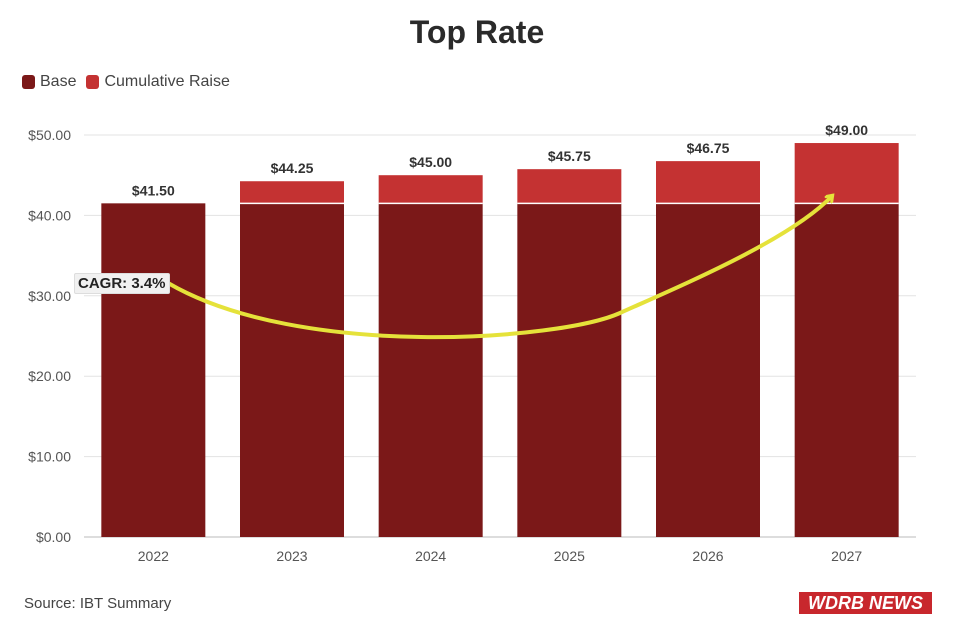  What do you see at coordinates (153, 556) in the screenshot?
I see `x-tick-label-2022: 2022` at bounding box center [153, 556].